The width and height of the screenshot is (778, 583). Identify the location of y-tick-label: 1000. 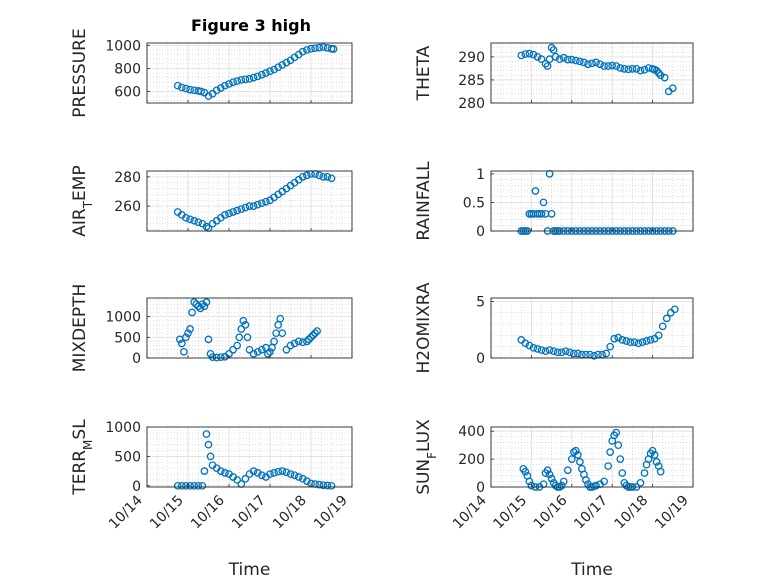
(123, 318).